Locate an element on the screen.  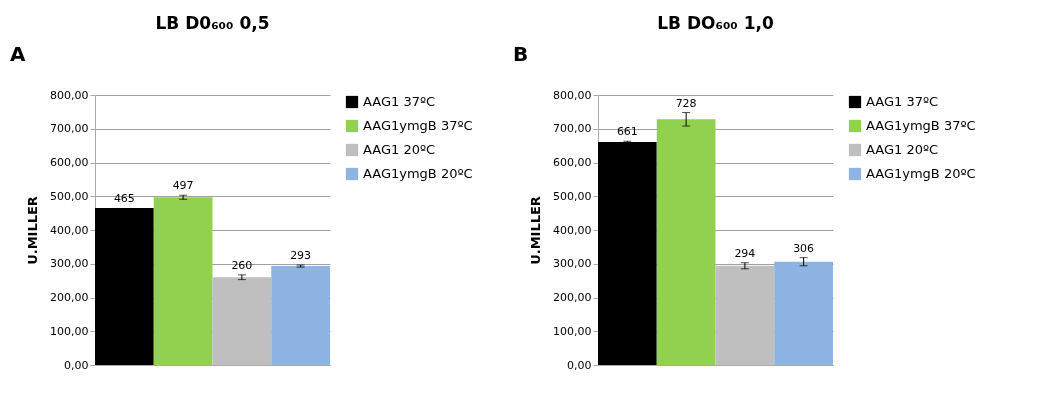
chart-title: LB DO₆₀₀ 1,0 is located at coordinates (715, 23).